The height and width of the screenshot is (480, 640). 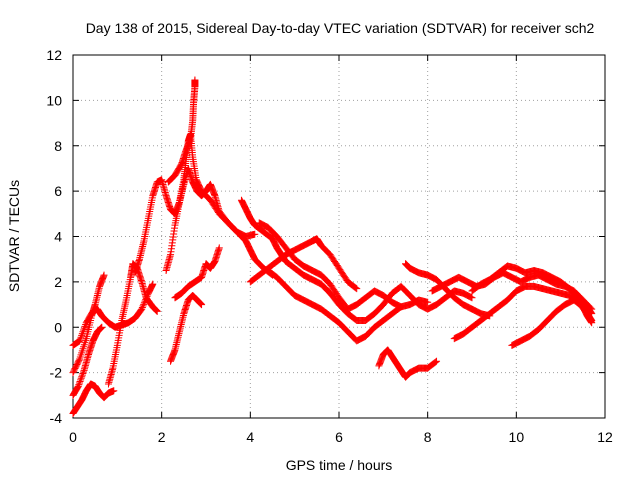 I want to click on series-s9, so click(x=181, y=131).